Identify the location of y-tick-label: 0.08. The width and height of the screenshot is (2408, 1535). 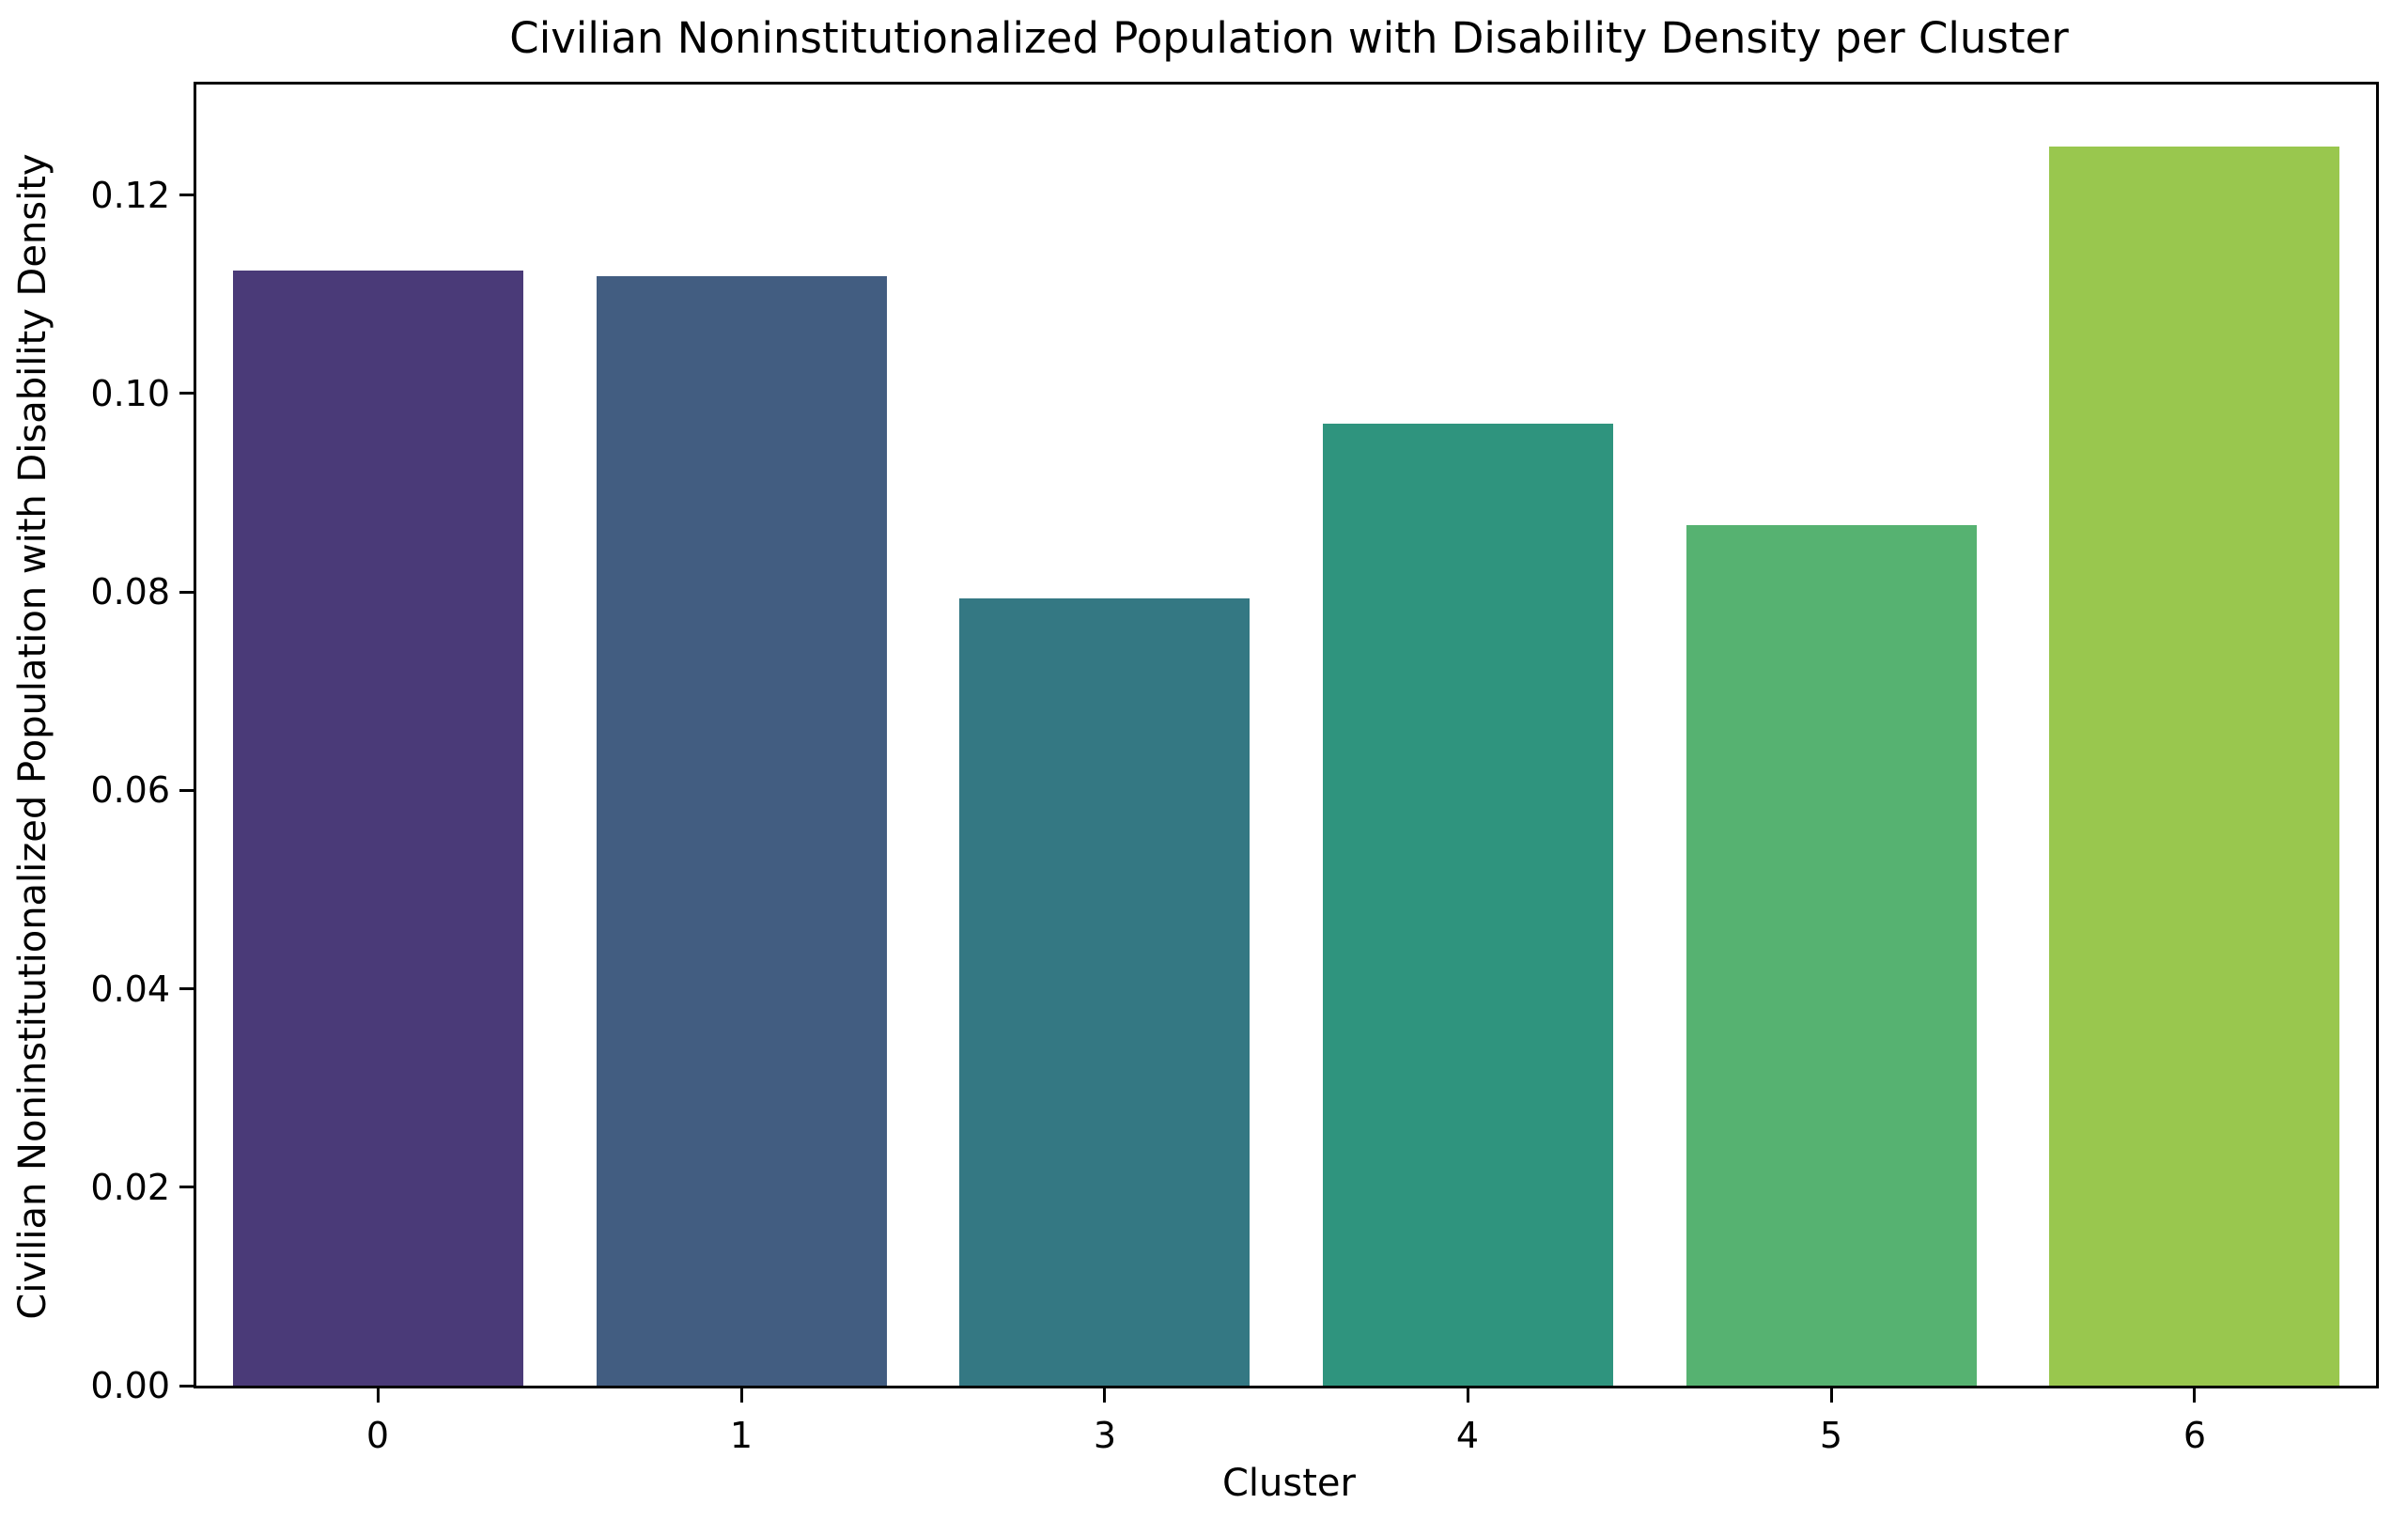
(130, 591).